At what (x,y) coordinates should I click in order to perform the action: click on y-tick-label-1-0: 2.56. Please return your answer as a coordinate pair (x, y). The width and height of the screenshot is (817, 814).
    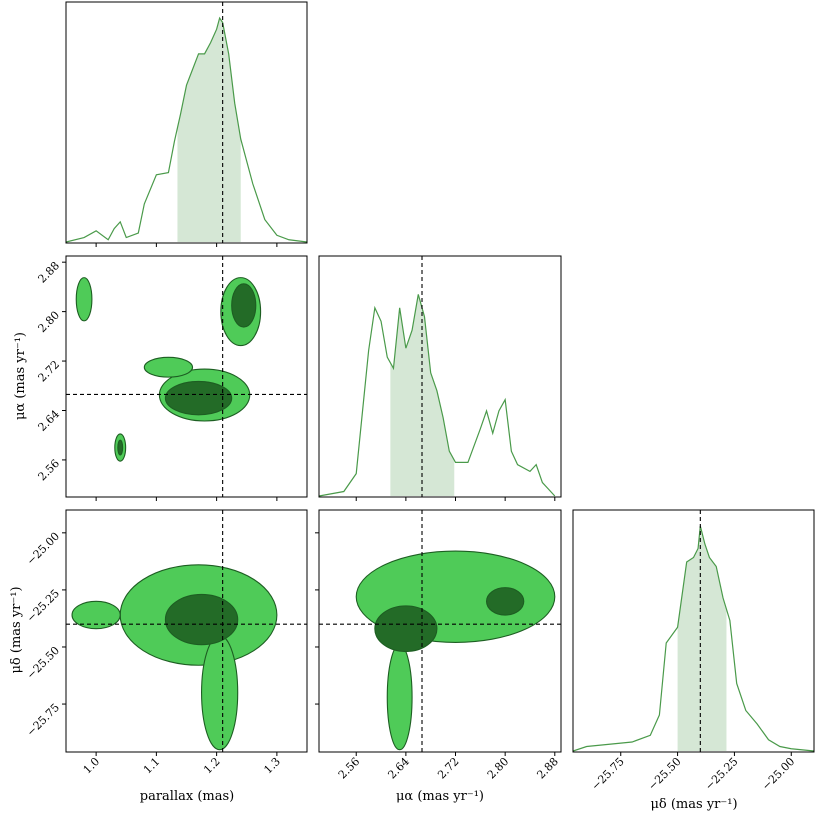
    Looking at the image, I should click on (49, 470).